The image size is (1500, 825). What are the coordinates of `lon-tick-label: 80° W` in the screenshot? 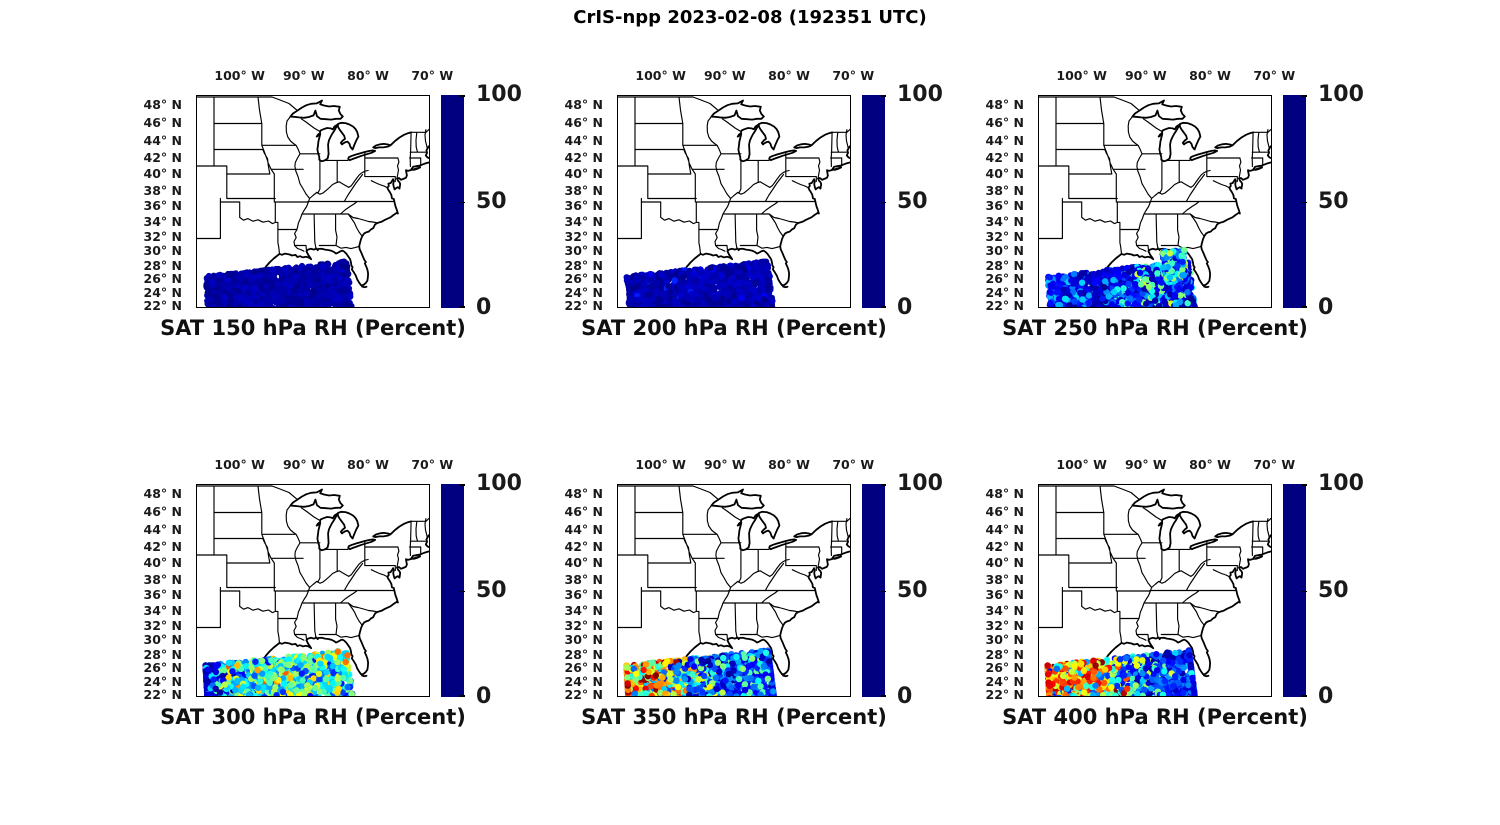 It's located at (368, 464).